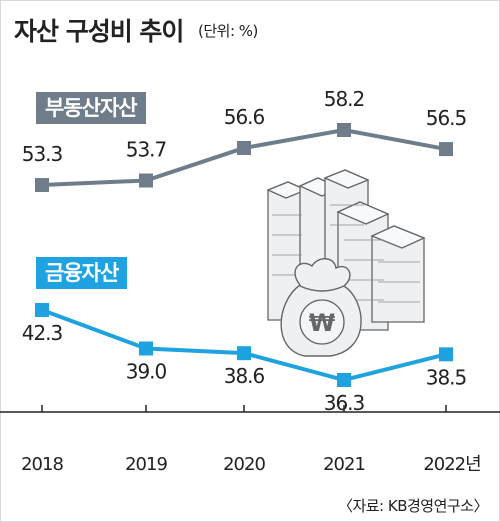 The image size is (500, 522). What do you see at coordinates (42, 333) in the screenshot?
I see `data-label-1-0: 42.3` at bounding box center [42, 333].